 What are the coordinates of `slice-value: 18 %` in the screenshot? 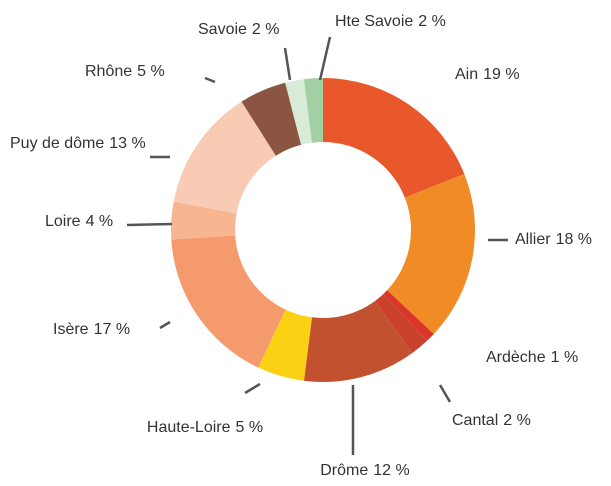 It's located at (574, 239).